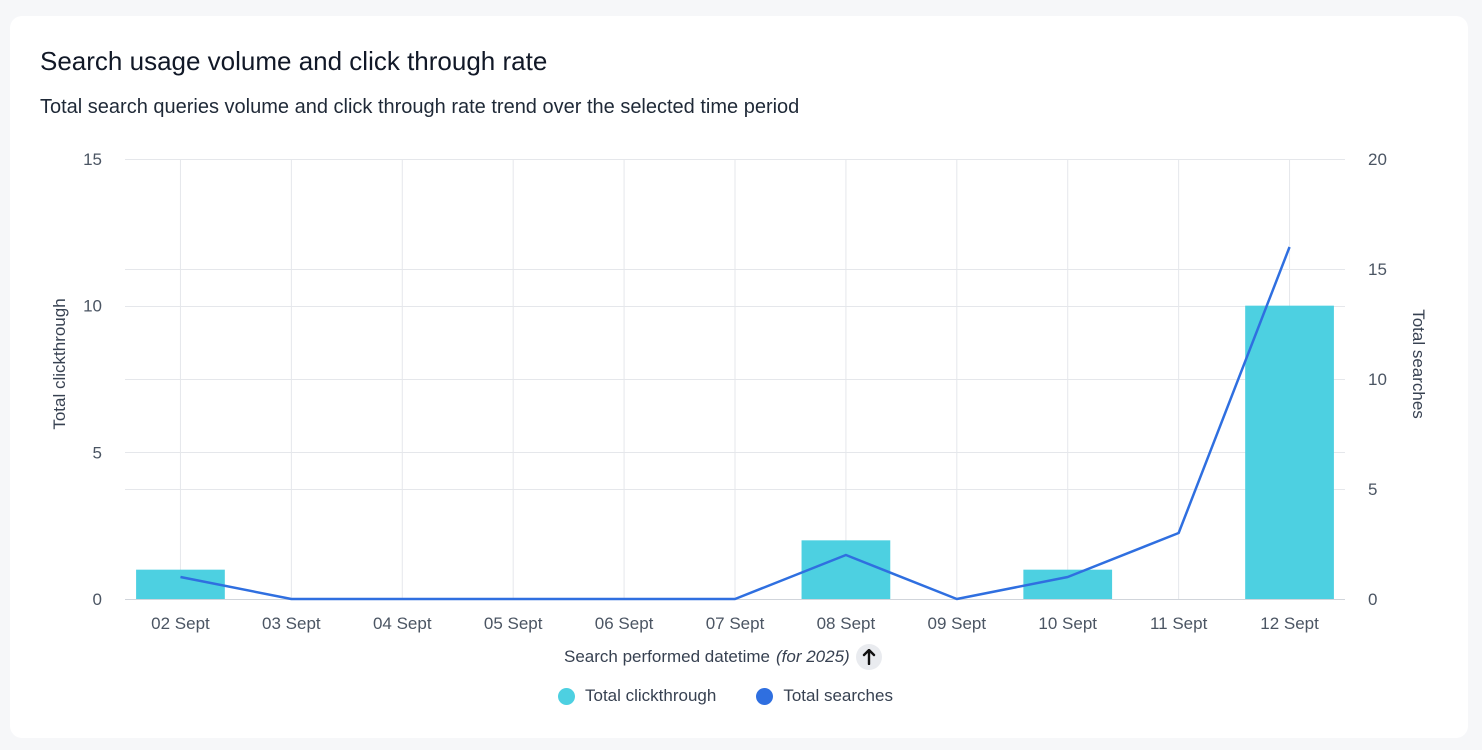 The height and width of the screenshot is (750, 1482). I want to click on y2-tick-label: 5, so click(1372, 489).